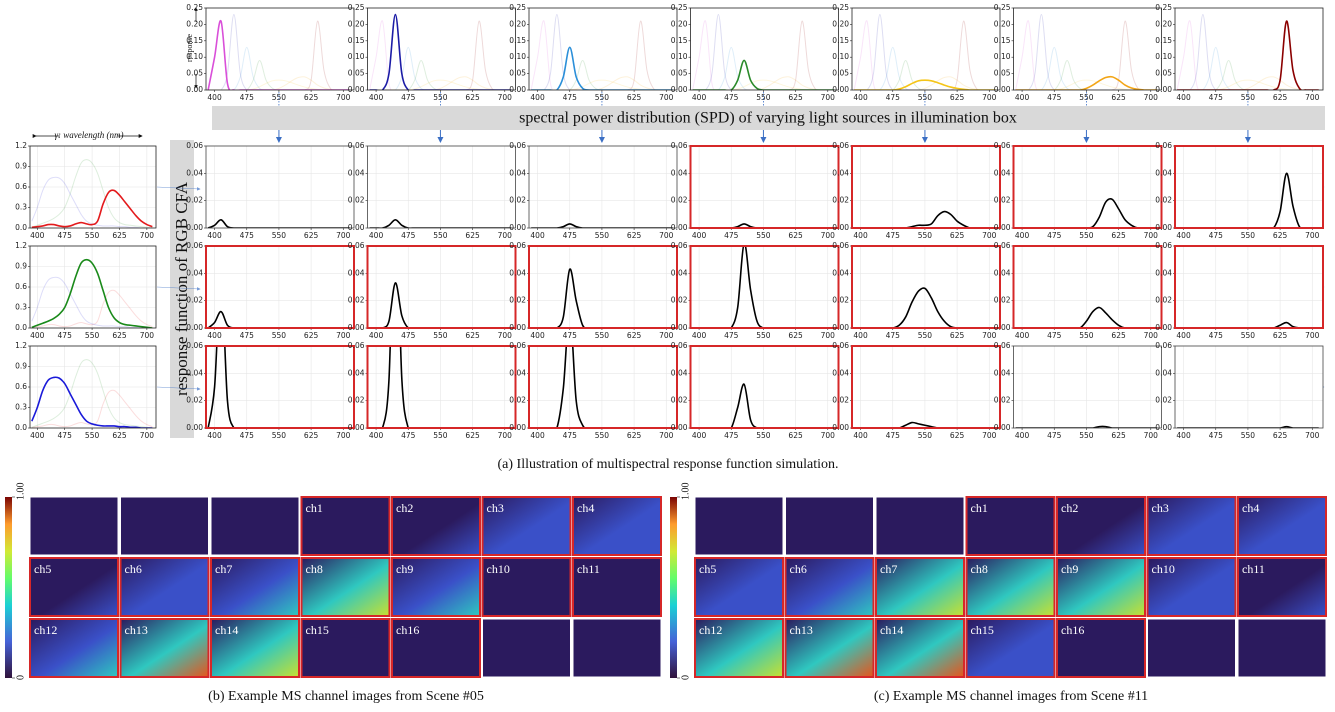  Describe the element at coordinates (673, 587) in the screenshot. I see `colorbar` at that location.